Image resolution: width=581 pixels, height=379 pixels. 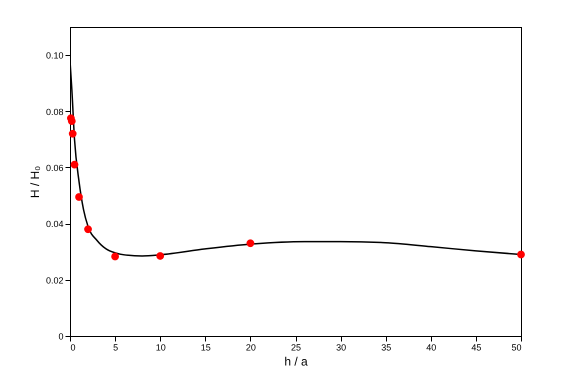 What do you see at coordinates (205, 347) in the screenshot?
I see `x-tick-label: 15` at bounding box center [205, 347].